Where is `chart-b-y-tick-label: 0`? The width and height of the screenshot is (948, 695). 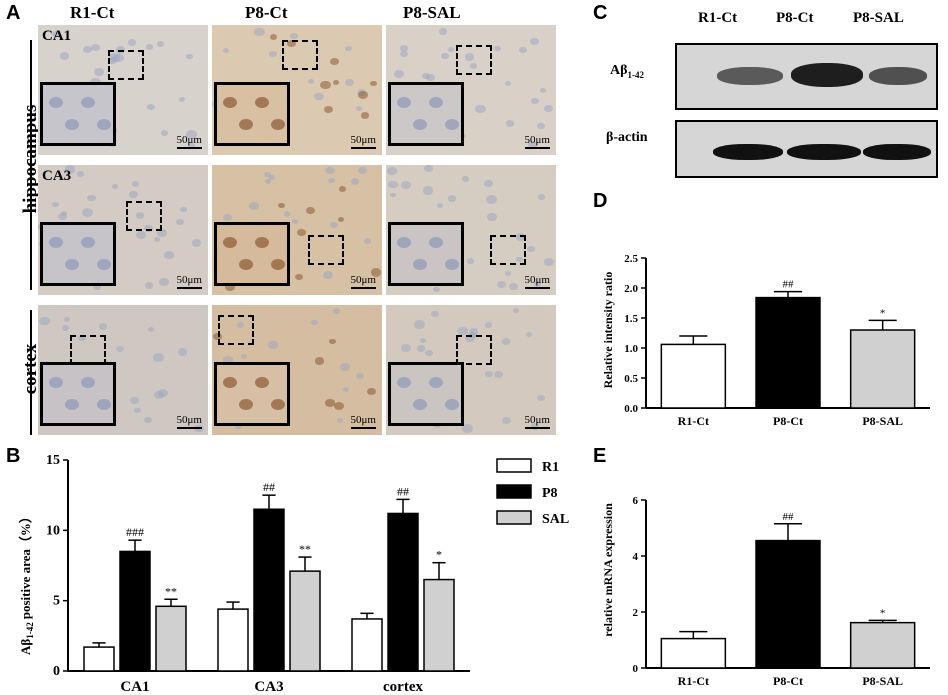
chart-b-y-tick-label: 0 is located at coordinates (56, 671).